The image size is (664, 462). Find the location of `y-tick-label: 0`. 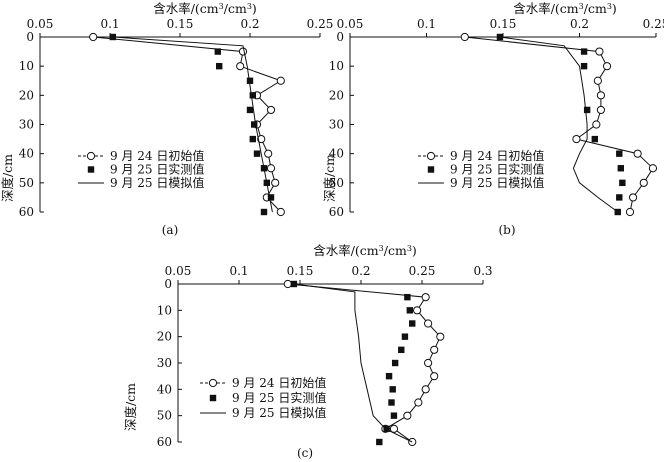

y-tick-label: 0 is located at coordinates (30, 37).